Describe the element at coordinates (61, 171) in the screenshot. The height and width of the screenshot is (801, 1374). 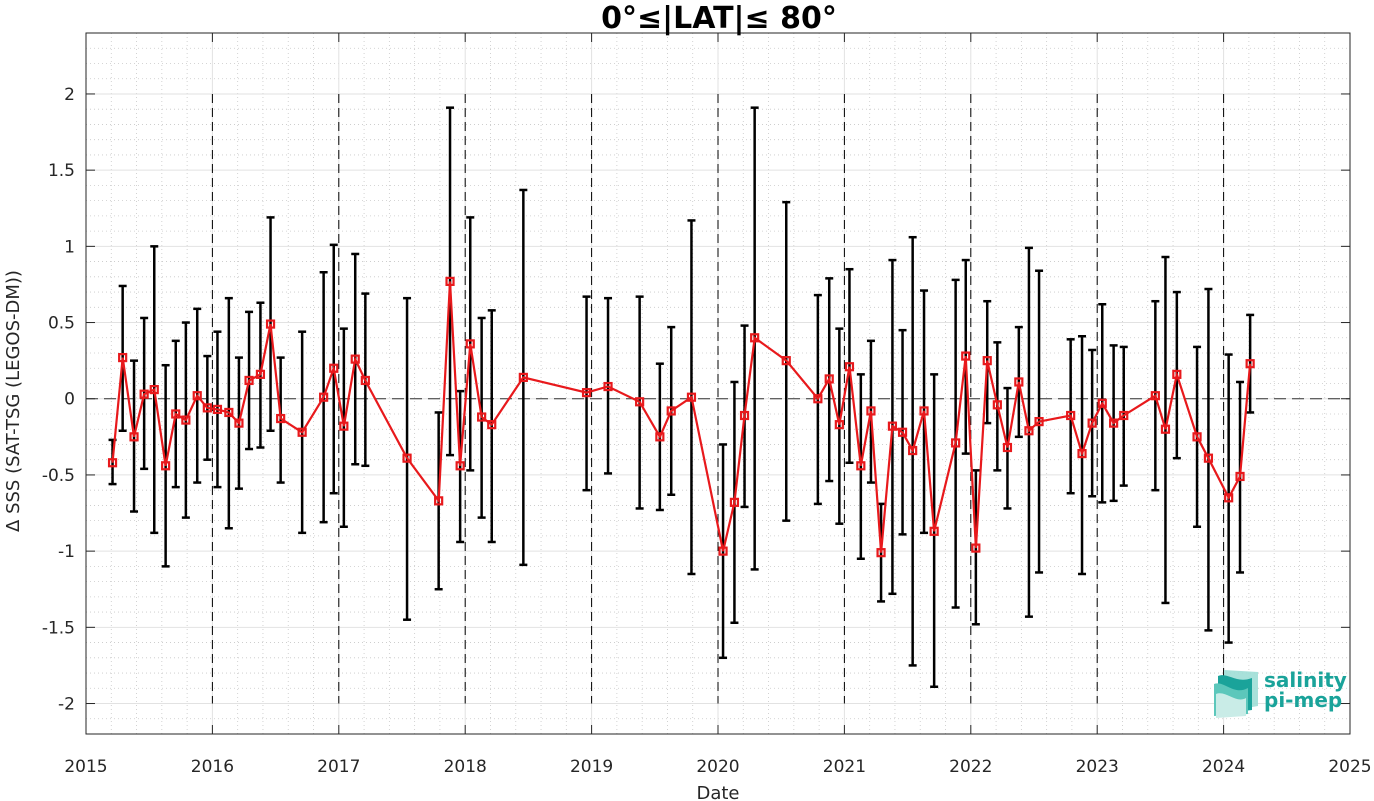
I see `y-tick-label: 1.5` at that location.